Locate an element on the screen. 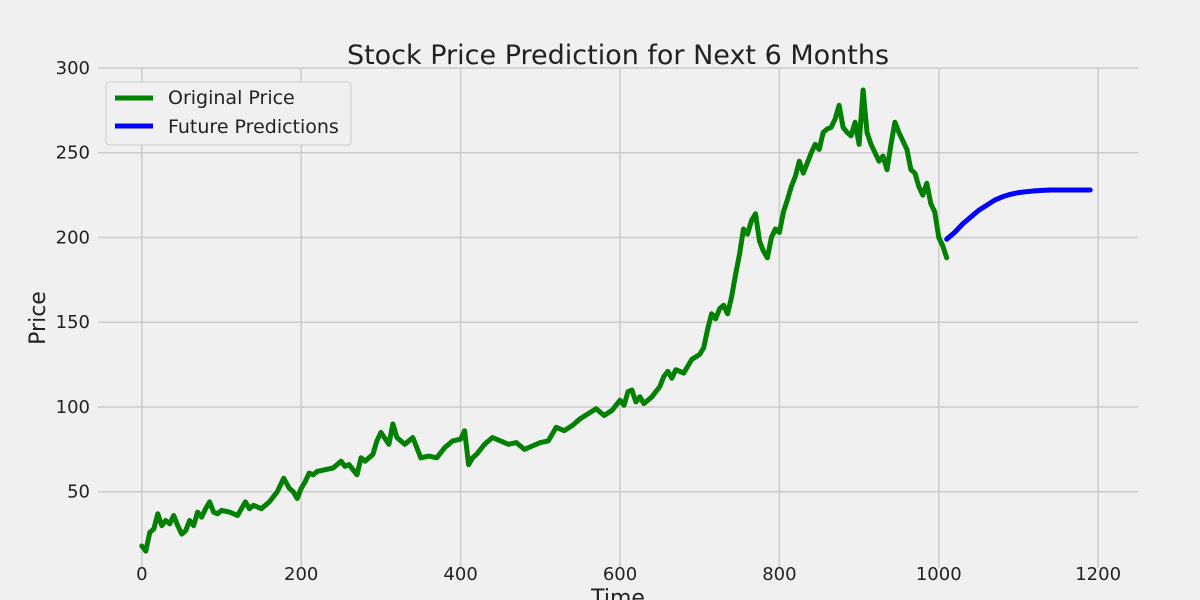 This screenshot has width=1200, height=600. x-tick-label: 200 is located at coordinates (301, 574).